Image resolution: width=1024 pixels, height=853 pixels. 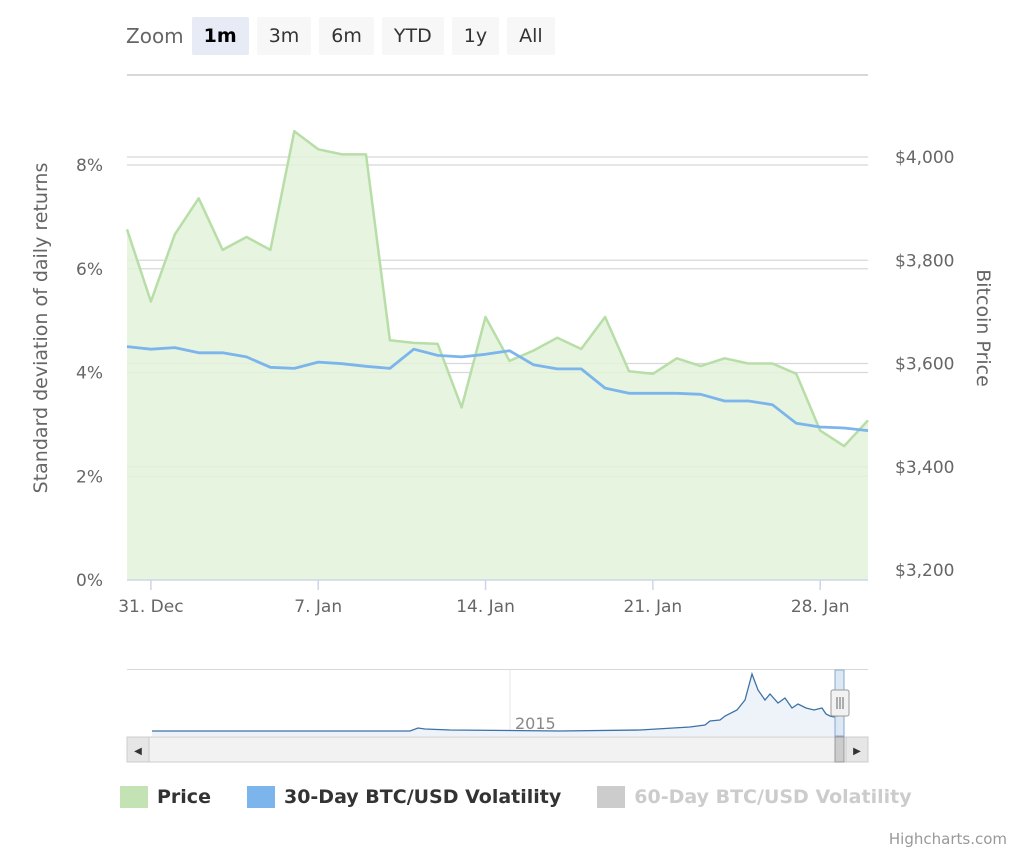 What do you see at coordinates (485, 607) in the screenshot?
I see `x-tick-label: 14. Jan` at bounding box center [485, 607].